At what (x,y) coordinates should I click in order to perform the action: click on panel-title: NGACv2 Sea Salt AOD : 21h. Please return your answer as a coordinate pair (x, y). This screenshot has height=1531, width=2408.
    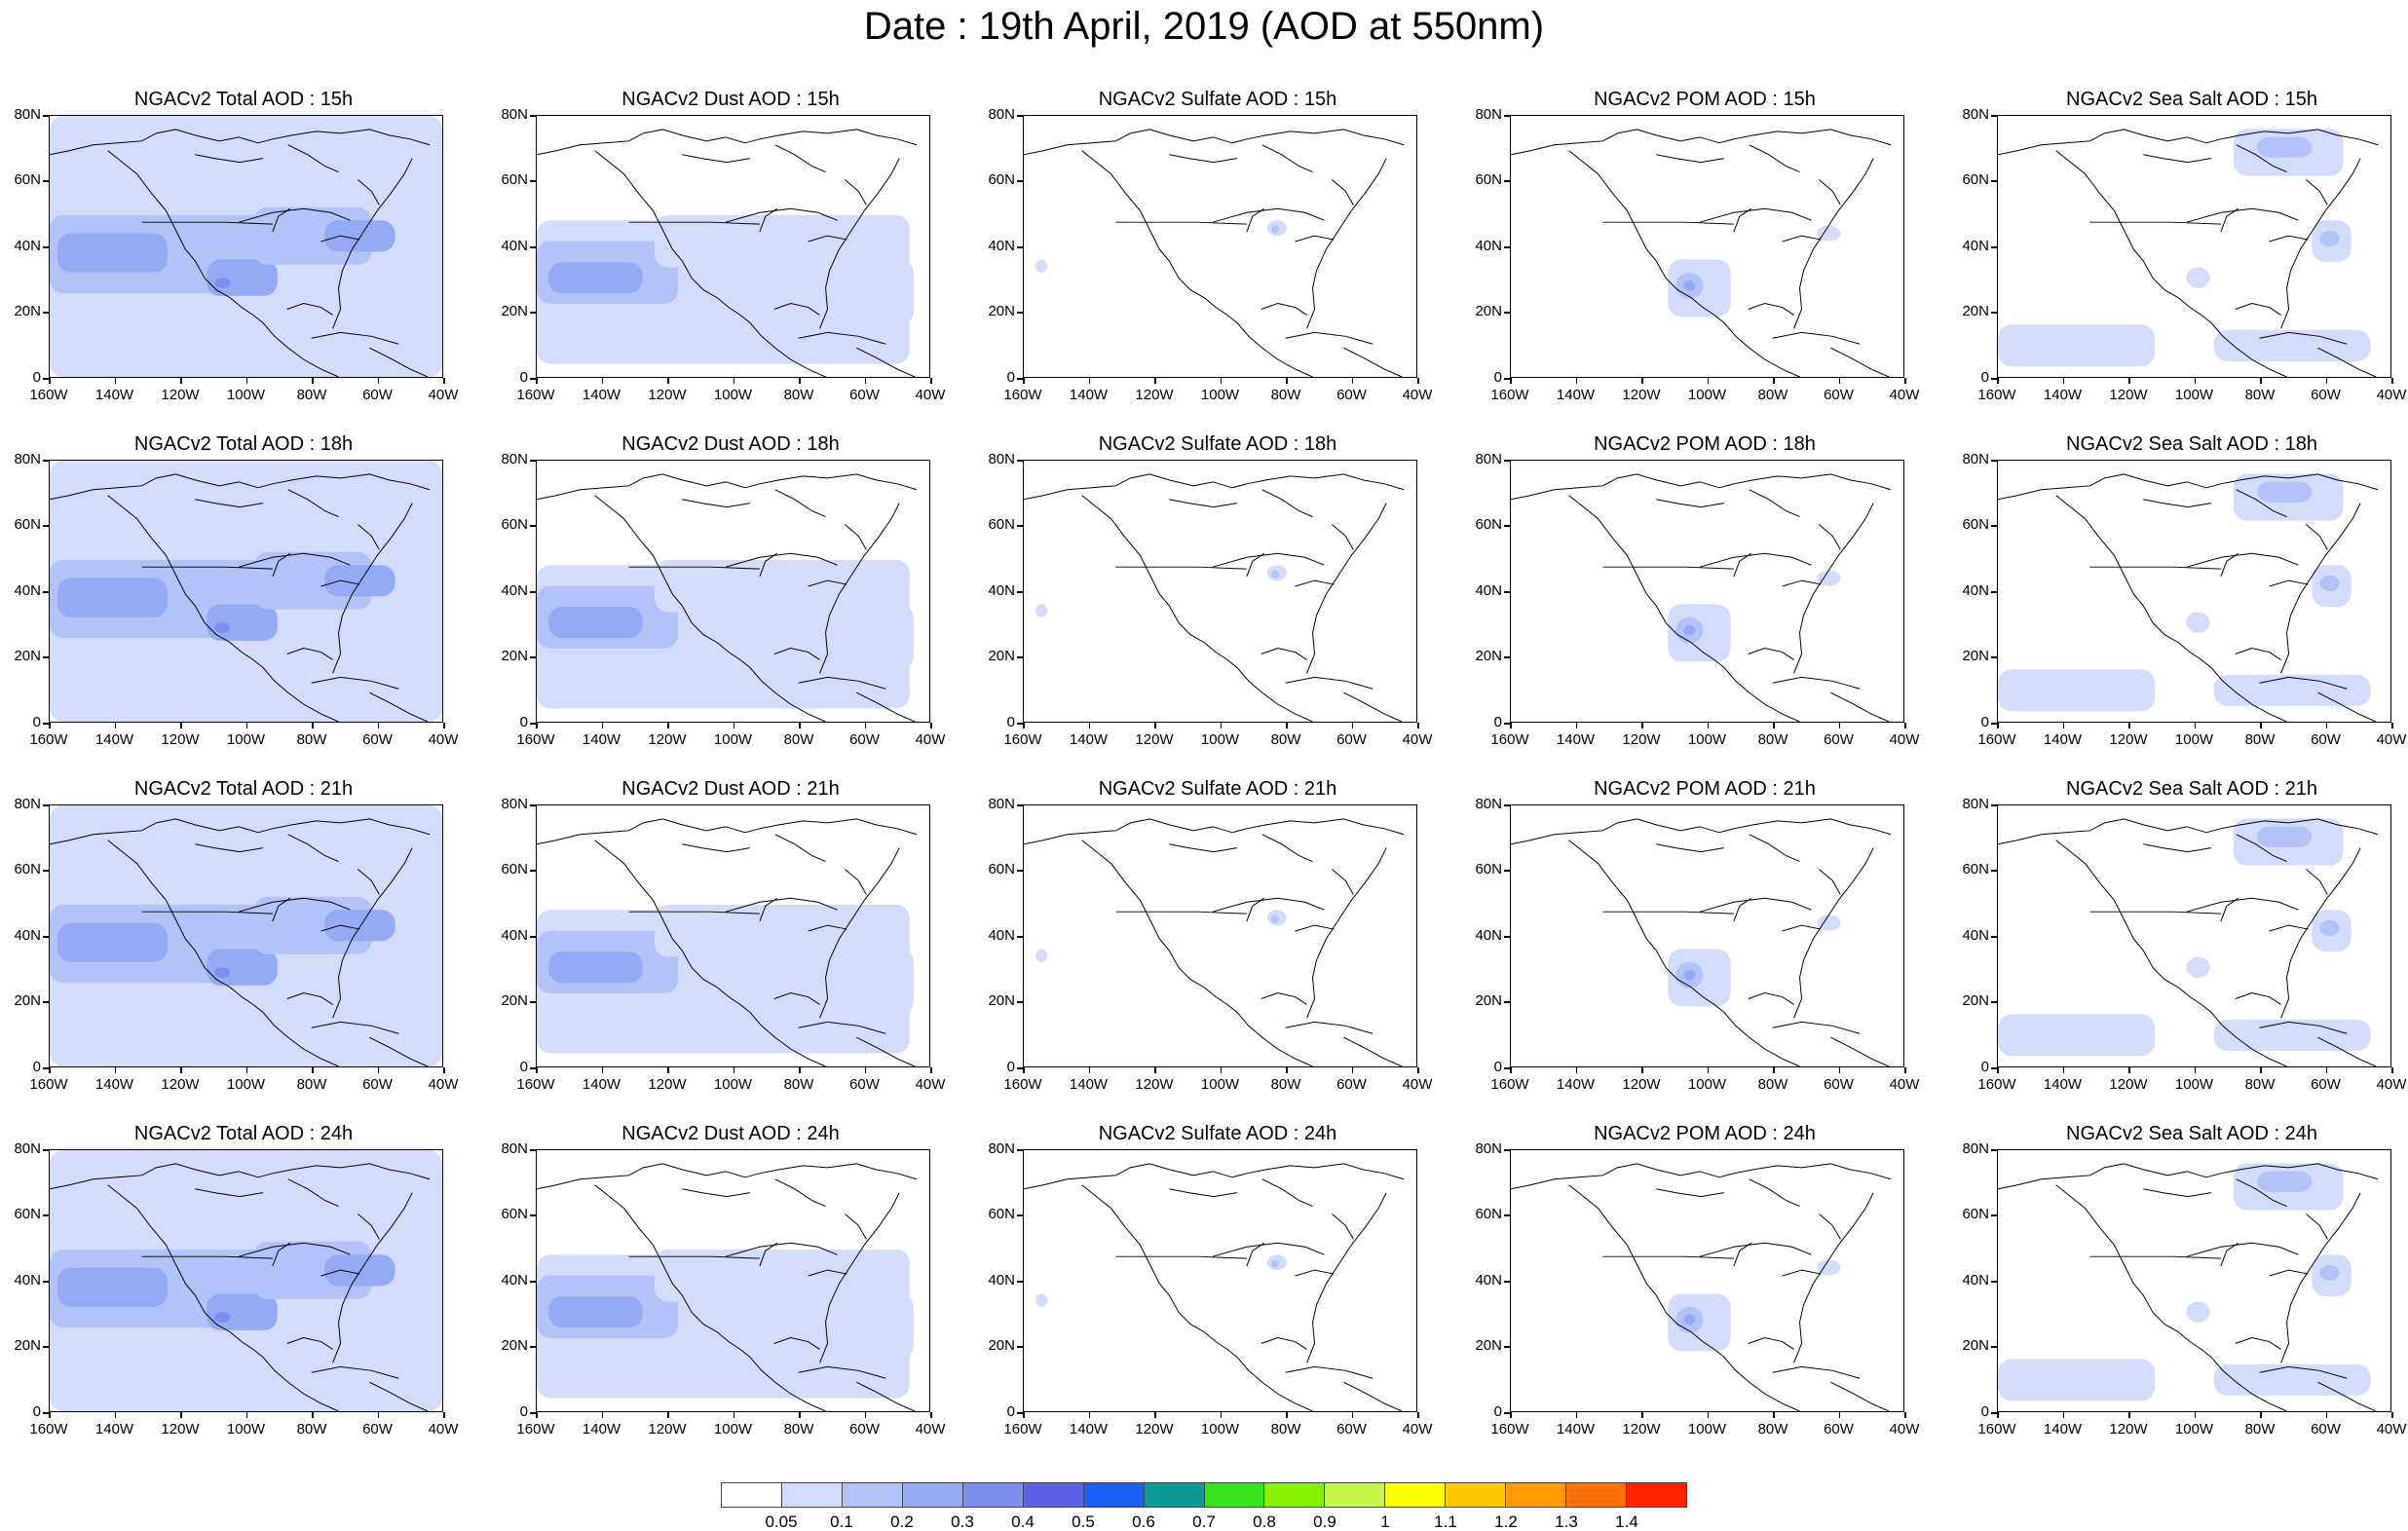
    Looking at the image, I should click on (2191, 789).